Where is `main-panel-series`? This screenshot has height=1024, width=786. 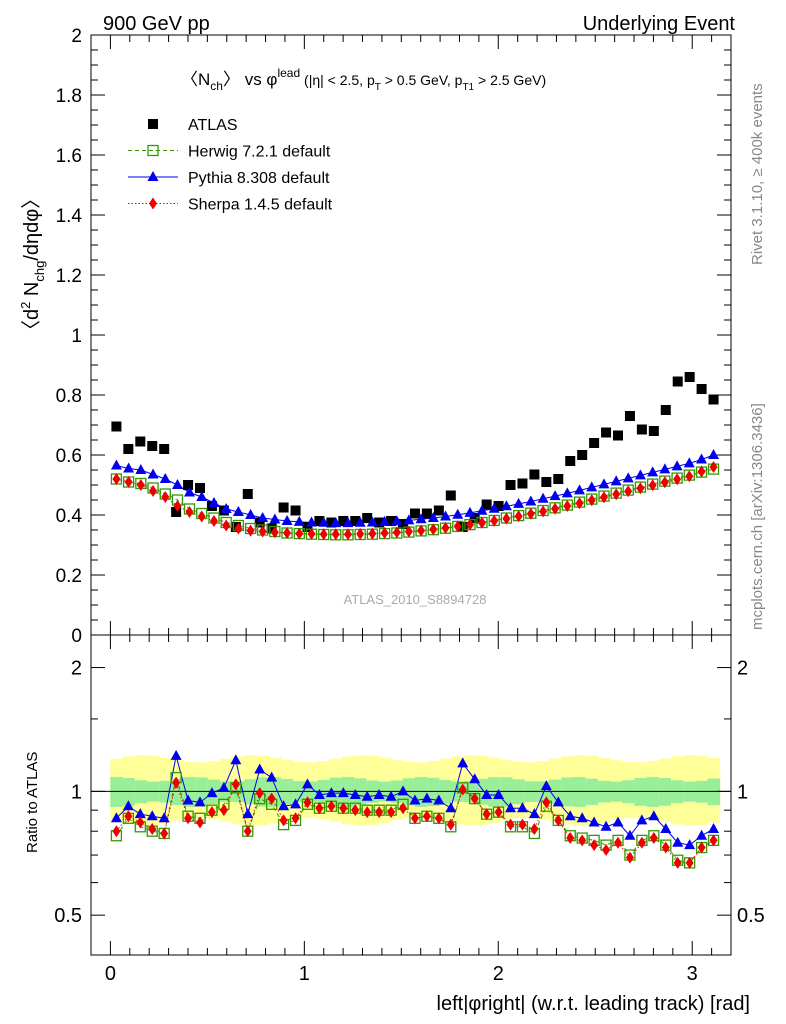
main-panel-series is located at coordinates (415, 456).